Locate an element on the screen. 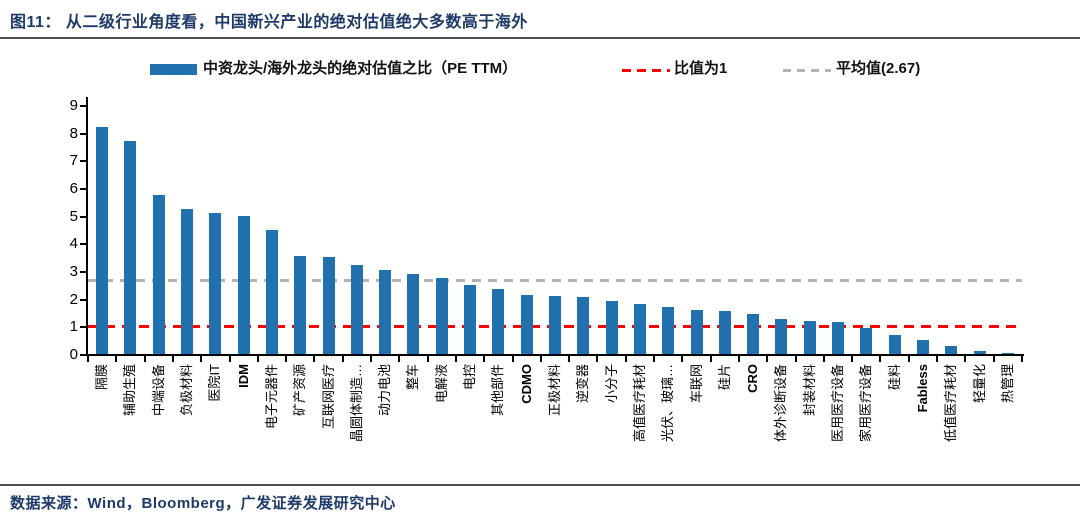 Image resolution: width=1080 pixels, height=515 pixels. y-axis-line is located at coordinates (87, 226).